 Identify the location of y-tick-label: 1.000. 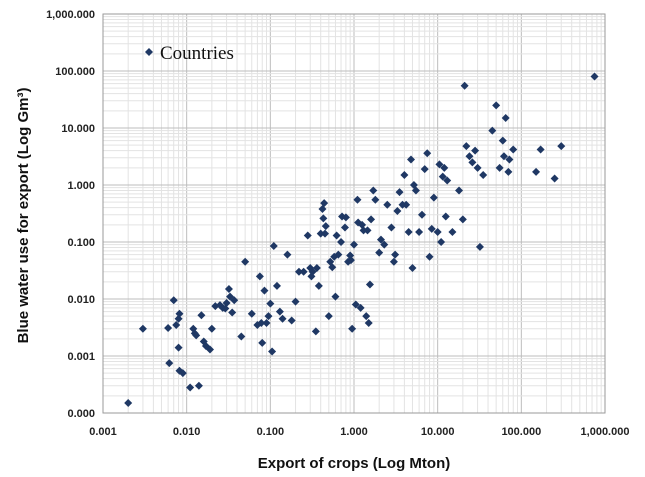
(81, 186).